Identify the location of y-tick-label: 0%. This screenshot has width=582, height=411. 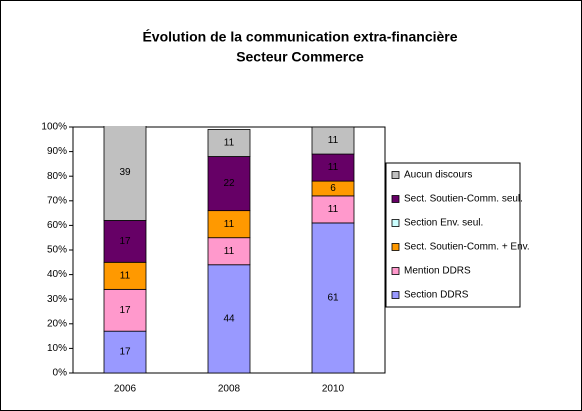
(60, 373).